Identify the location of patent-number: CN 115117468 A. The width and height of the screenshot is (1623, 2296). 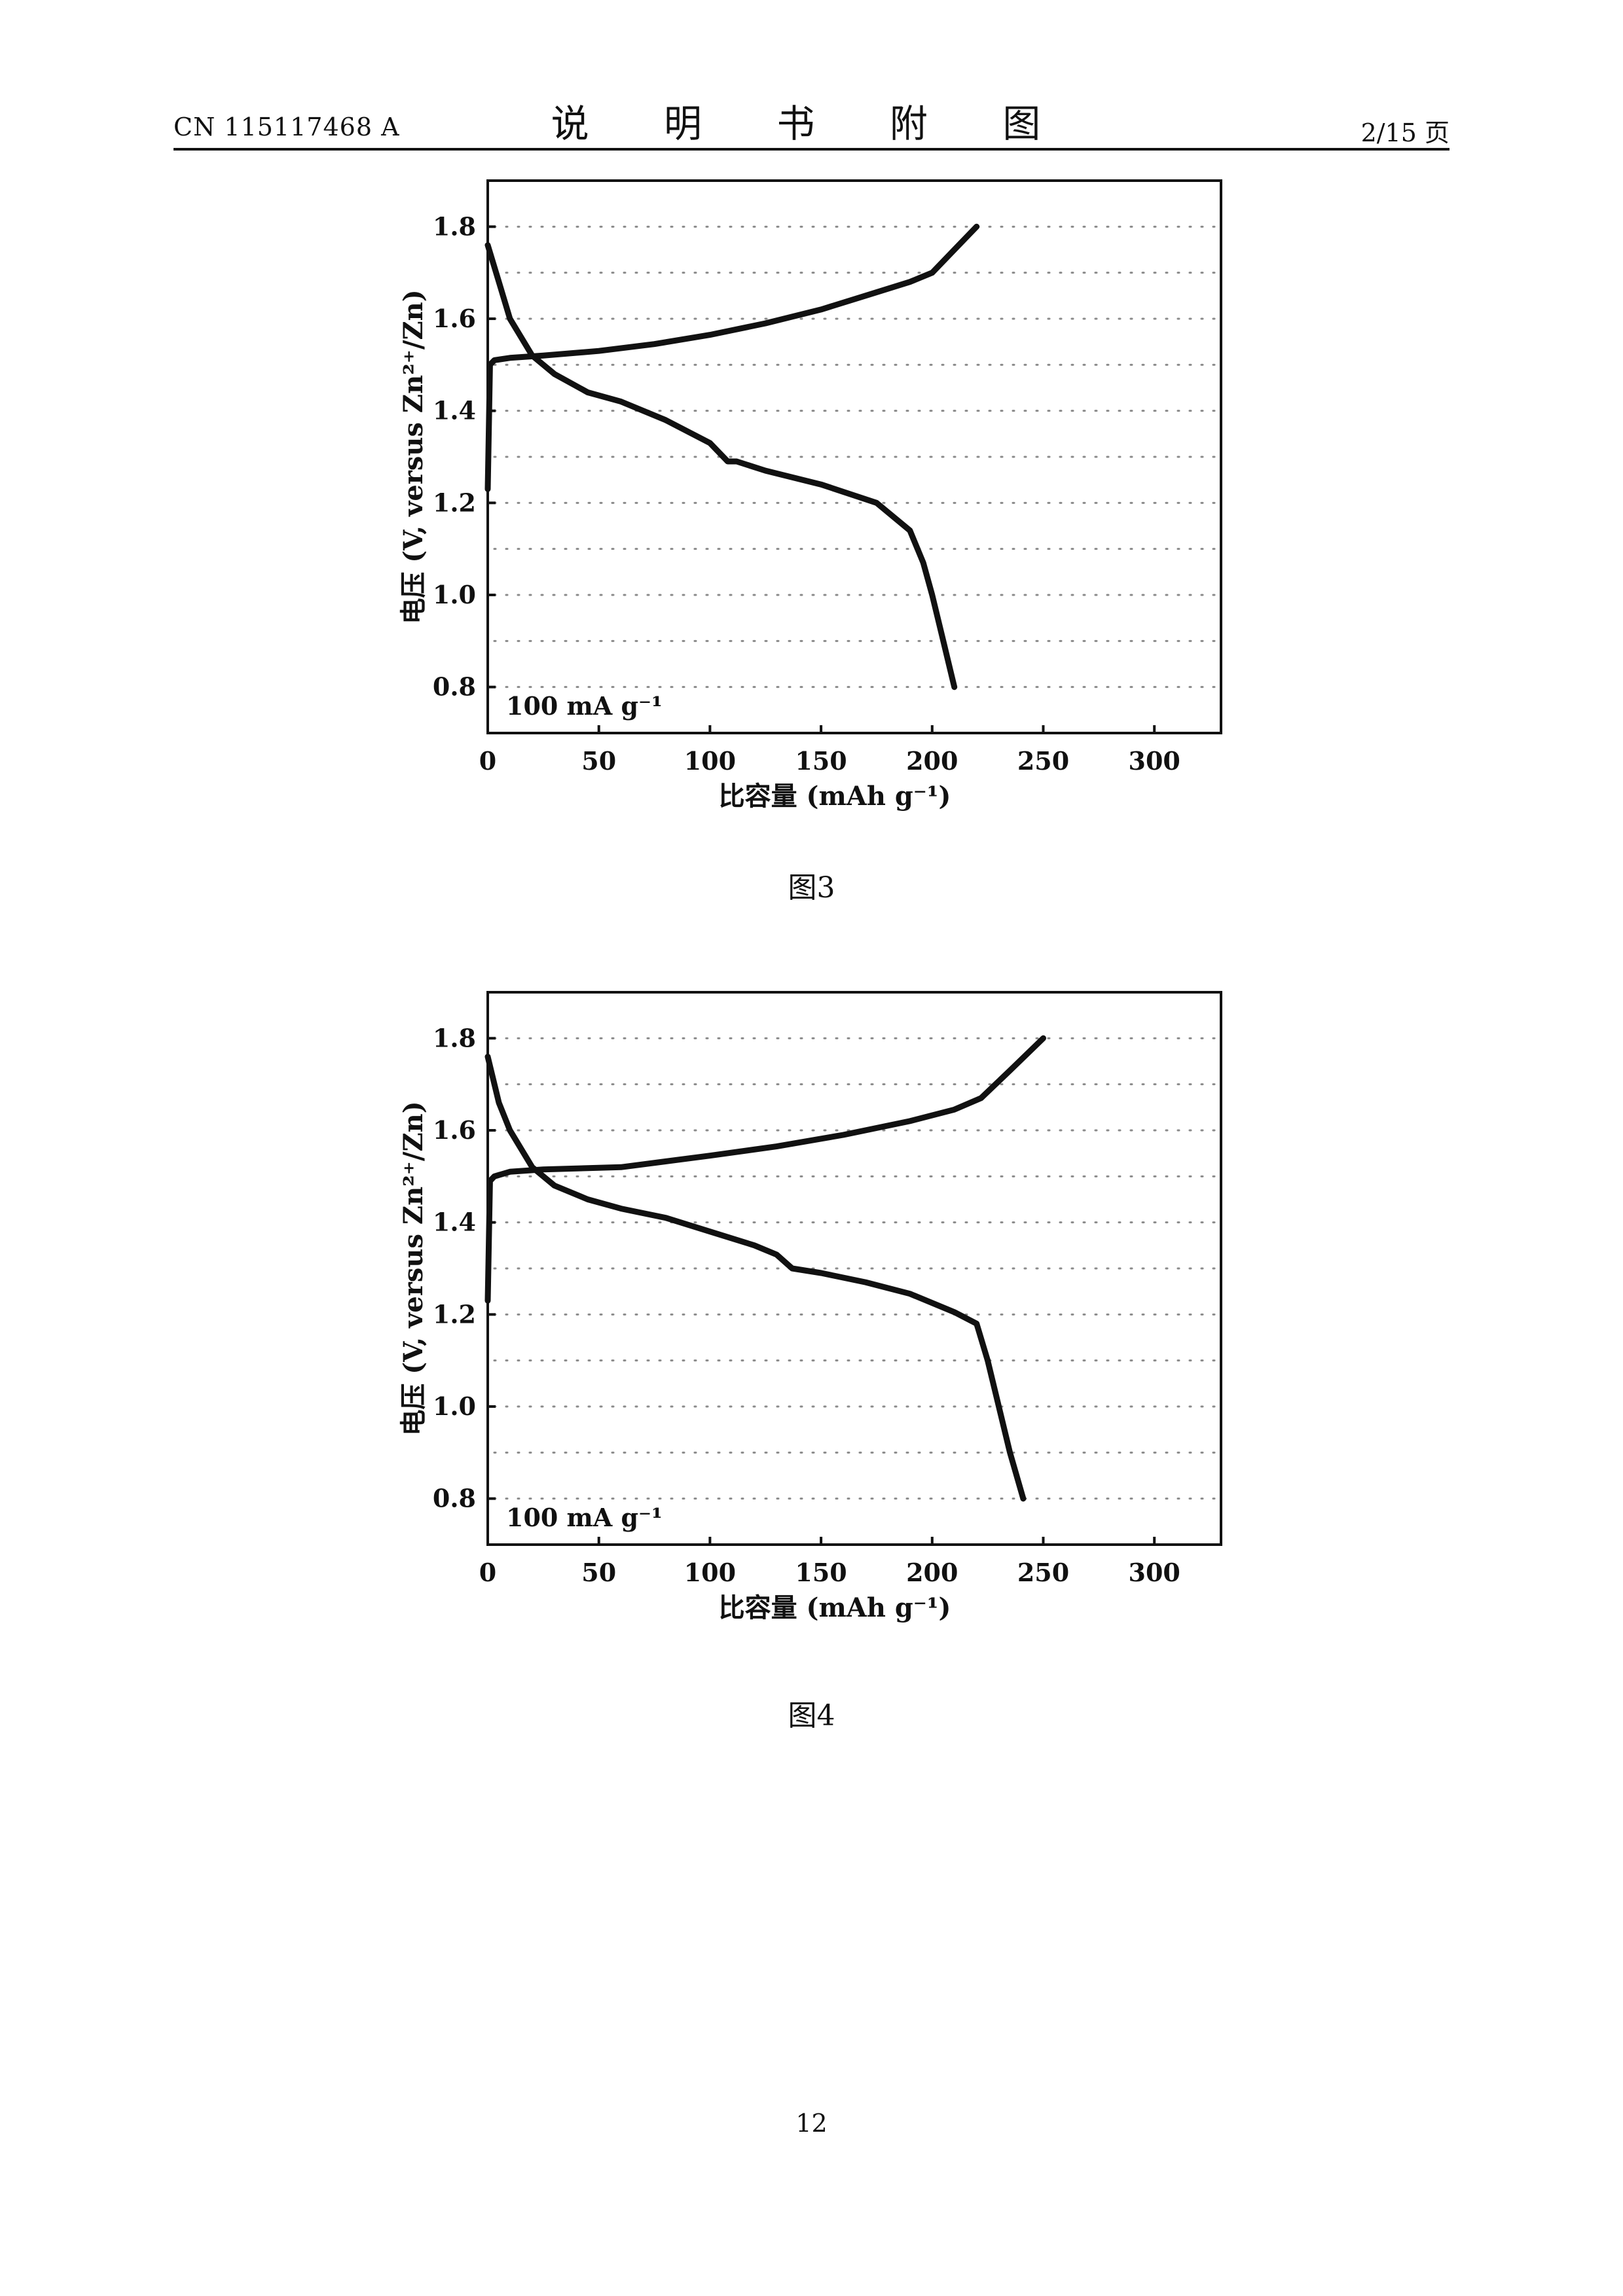
(286, 127).